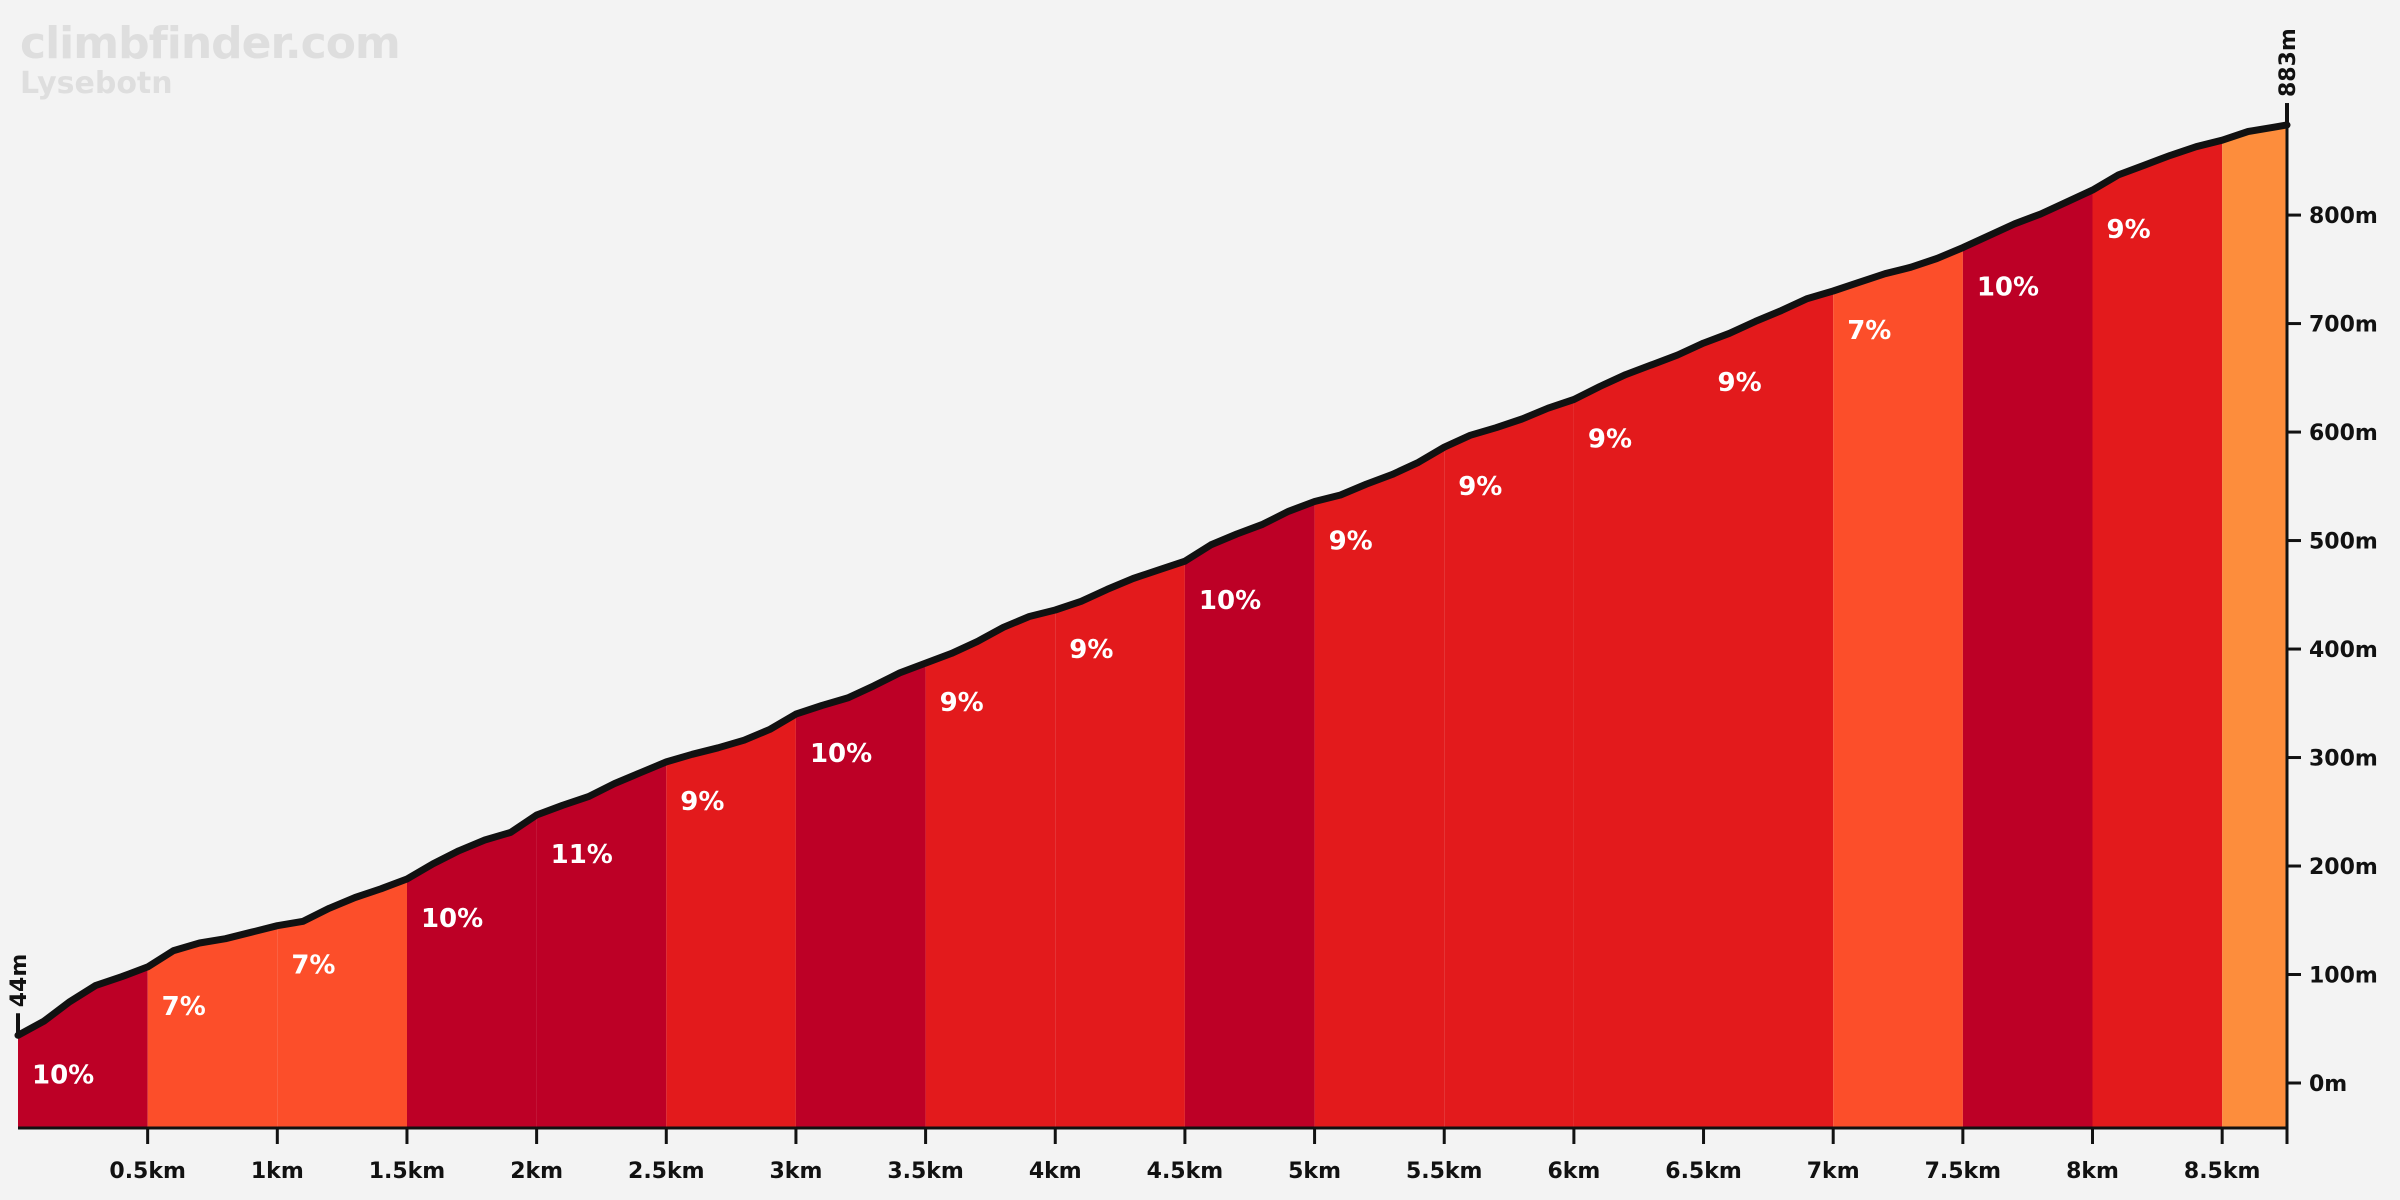  Describe the element at coordinates (925, 1171) in the screenshot. I see `x-tick-label: 3.5km` at that location.